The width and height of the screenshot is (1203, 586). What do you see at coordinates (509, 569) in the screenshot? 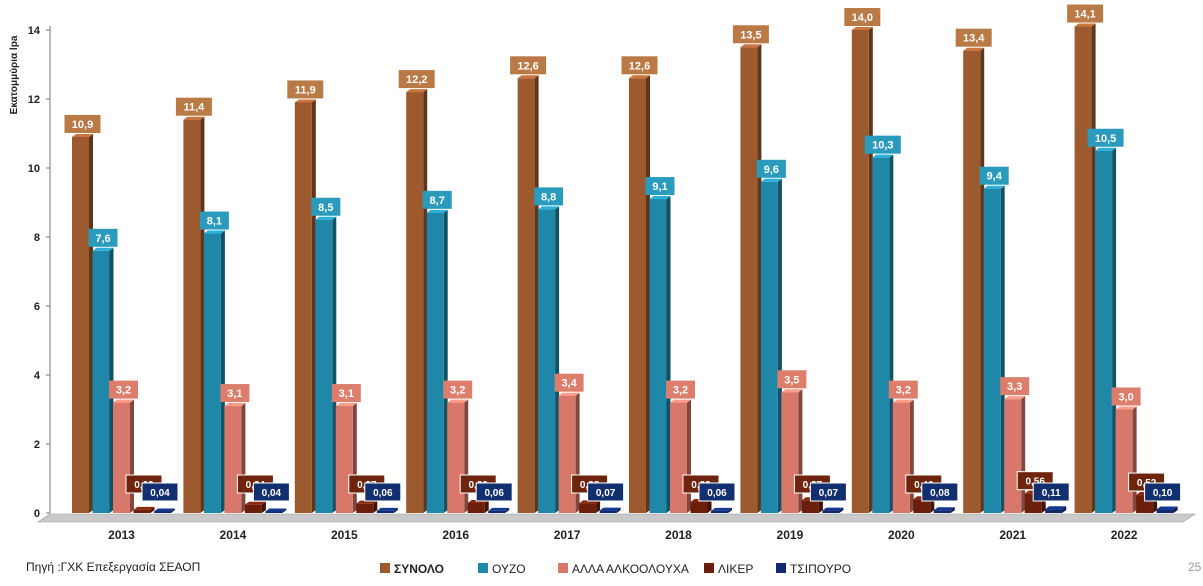
I see `svg-text: ΟΥΖΟ` at bounding box center [509, 569].